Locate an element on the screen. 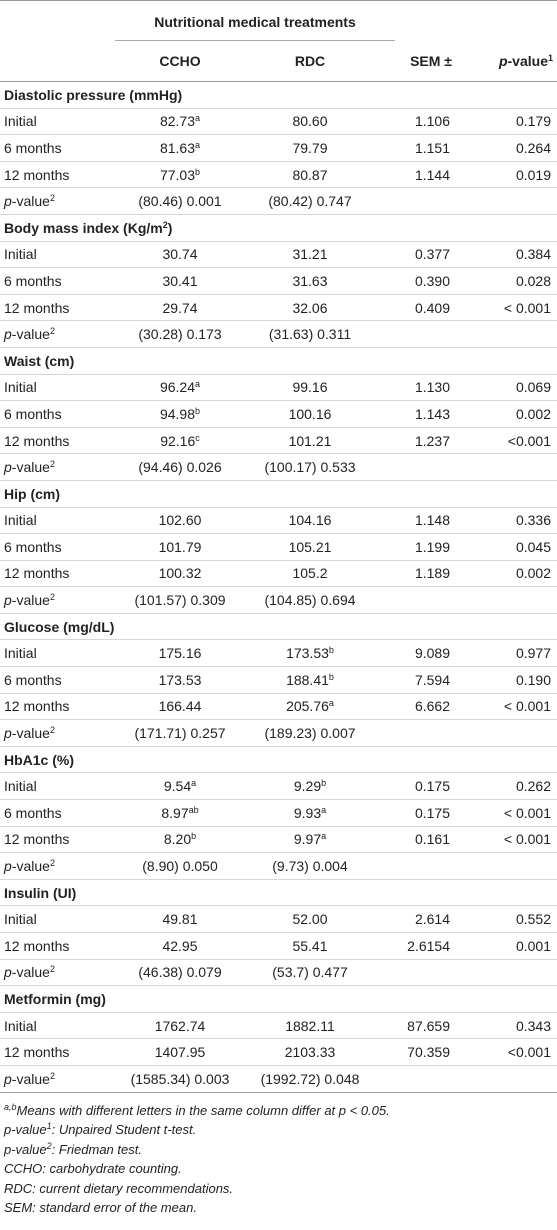  data-row: 6 months 101.79 105.21 1.199 0.045 is located at coordinates (278, 547).